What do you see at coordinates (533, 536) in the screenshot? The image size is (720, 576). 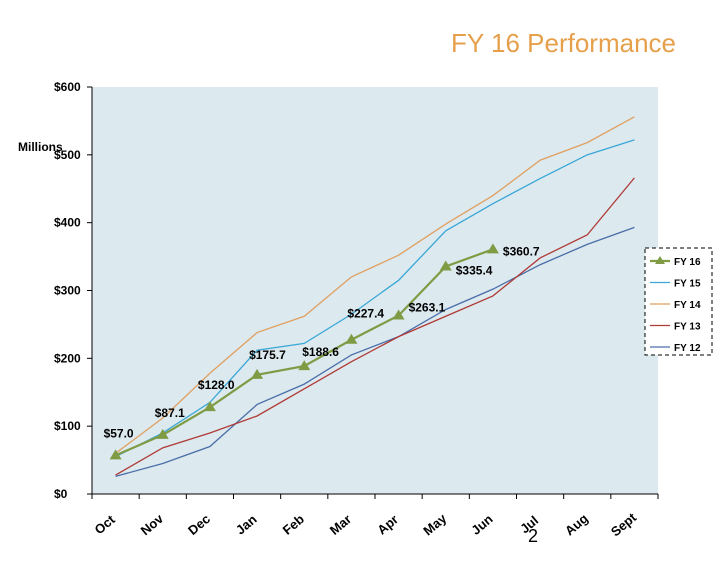 I see `page-number: 2` at bounding box center [533, 536].